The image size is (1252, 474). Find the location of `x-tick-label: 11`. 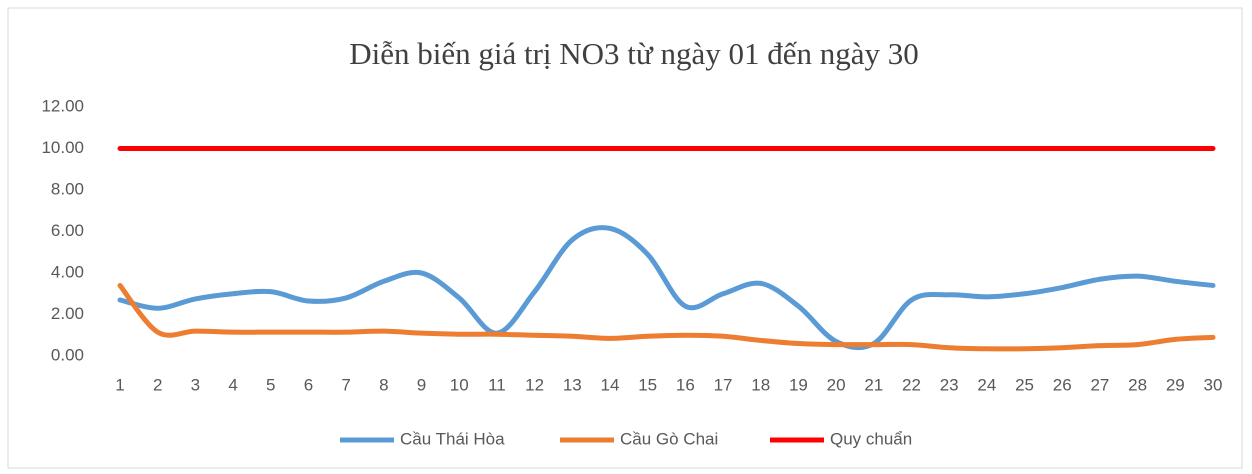

x-tick-label: 11 is located at coordinates (497, 384).